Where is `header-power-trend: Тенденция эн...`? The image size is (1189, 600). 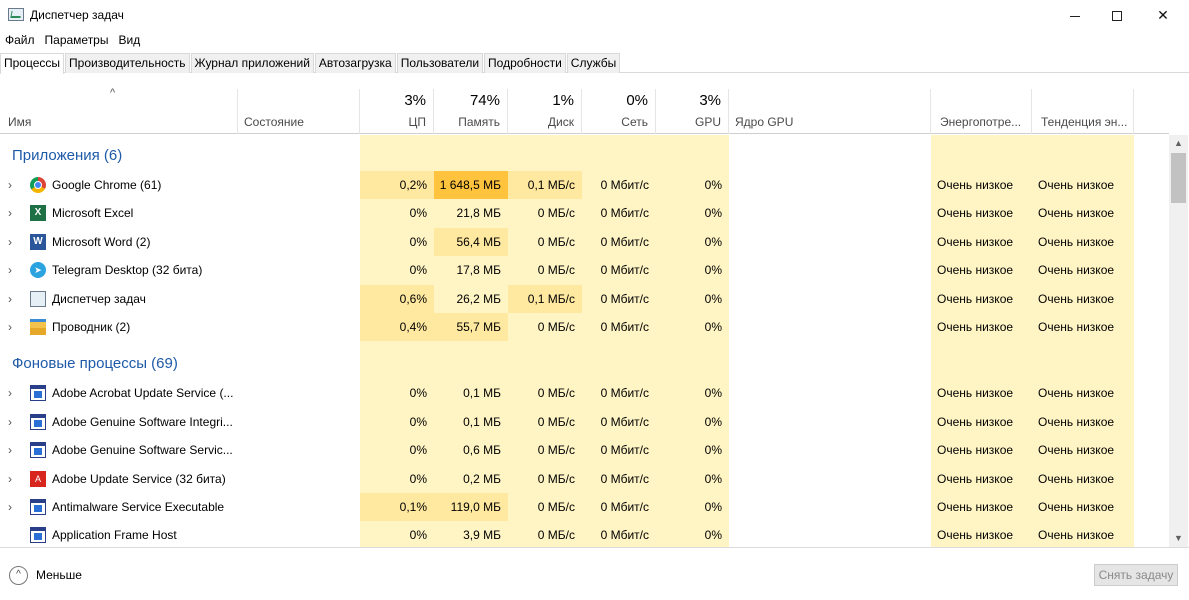 header-power-trend: Тенденция эн... is located at coordinates (1083, 111).